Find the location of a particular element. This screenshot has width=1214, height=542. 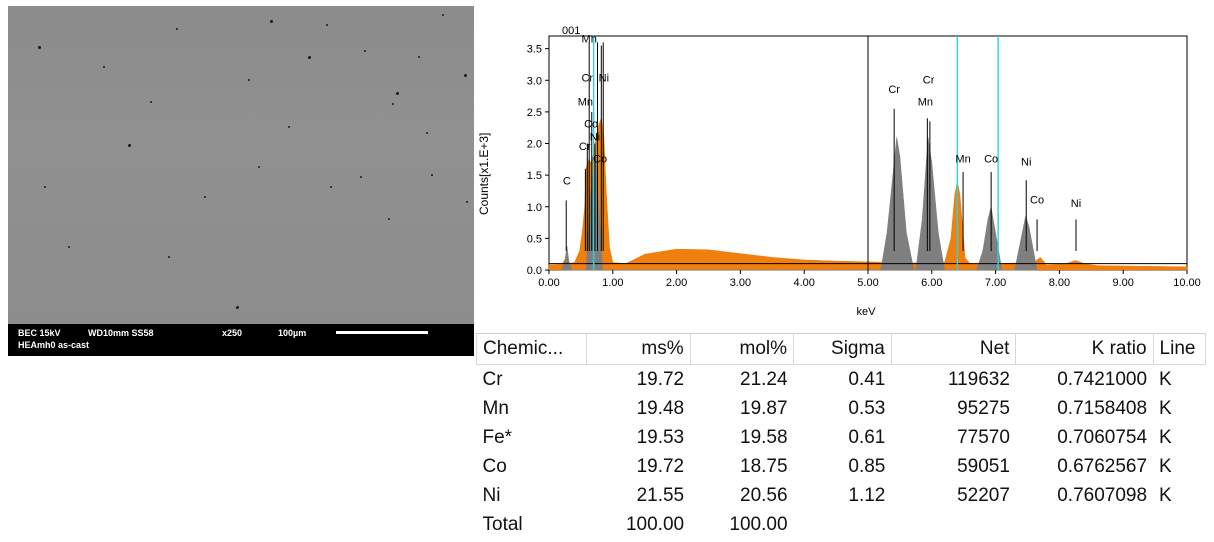

cell-net: 77570 is located at coordinates (983, 437).